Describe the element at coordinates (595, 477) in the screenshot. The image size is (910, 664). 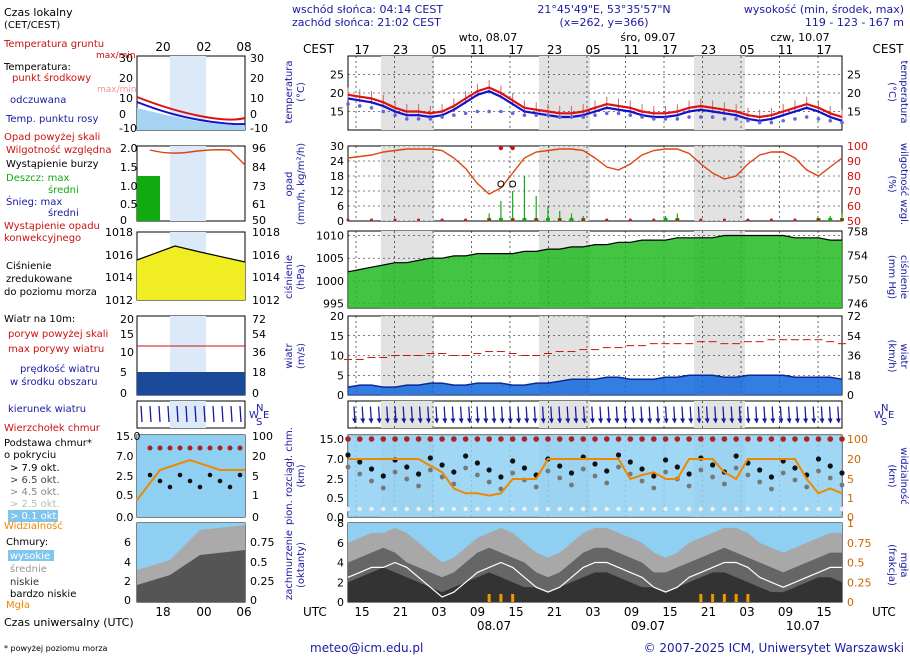
I see `visibility-line` at that location.